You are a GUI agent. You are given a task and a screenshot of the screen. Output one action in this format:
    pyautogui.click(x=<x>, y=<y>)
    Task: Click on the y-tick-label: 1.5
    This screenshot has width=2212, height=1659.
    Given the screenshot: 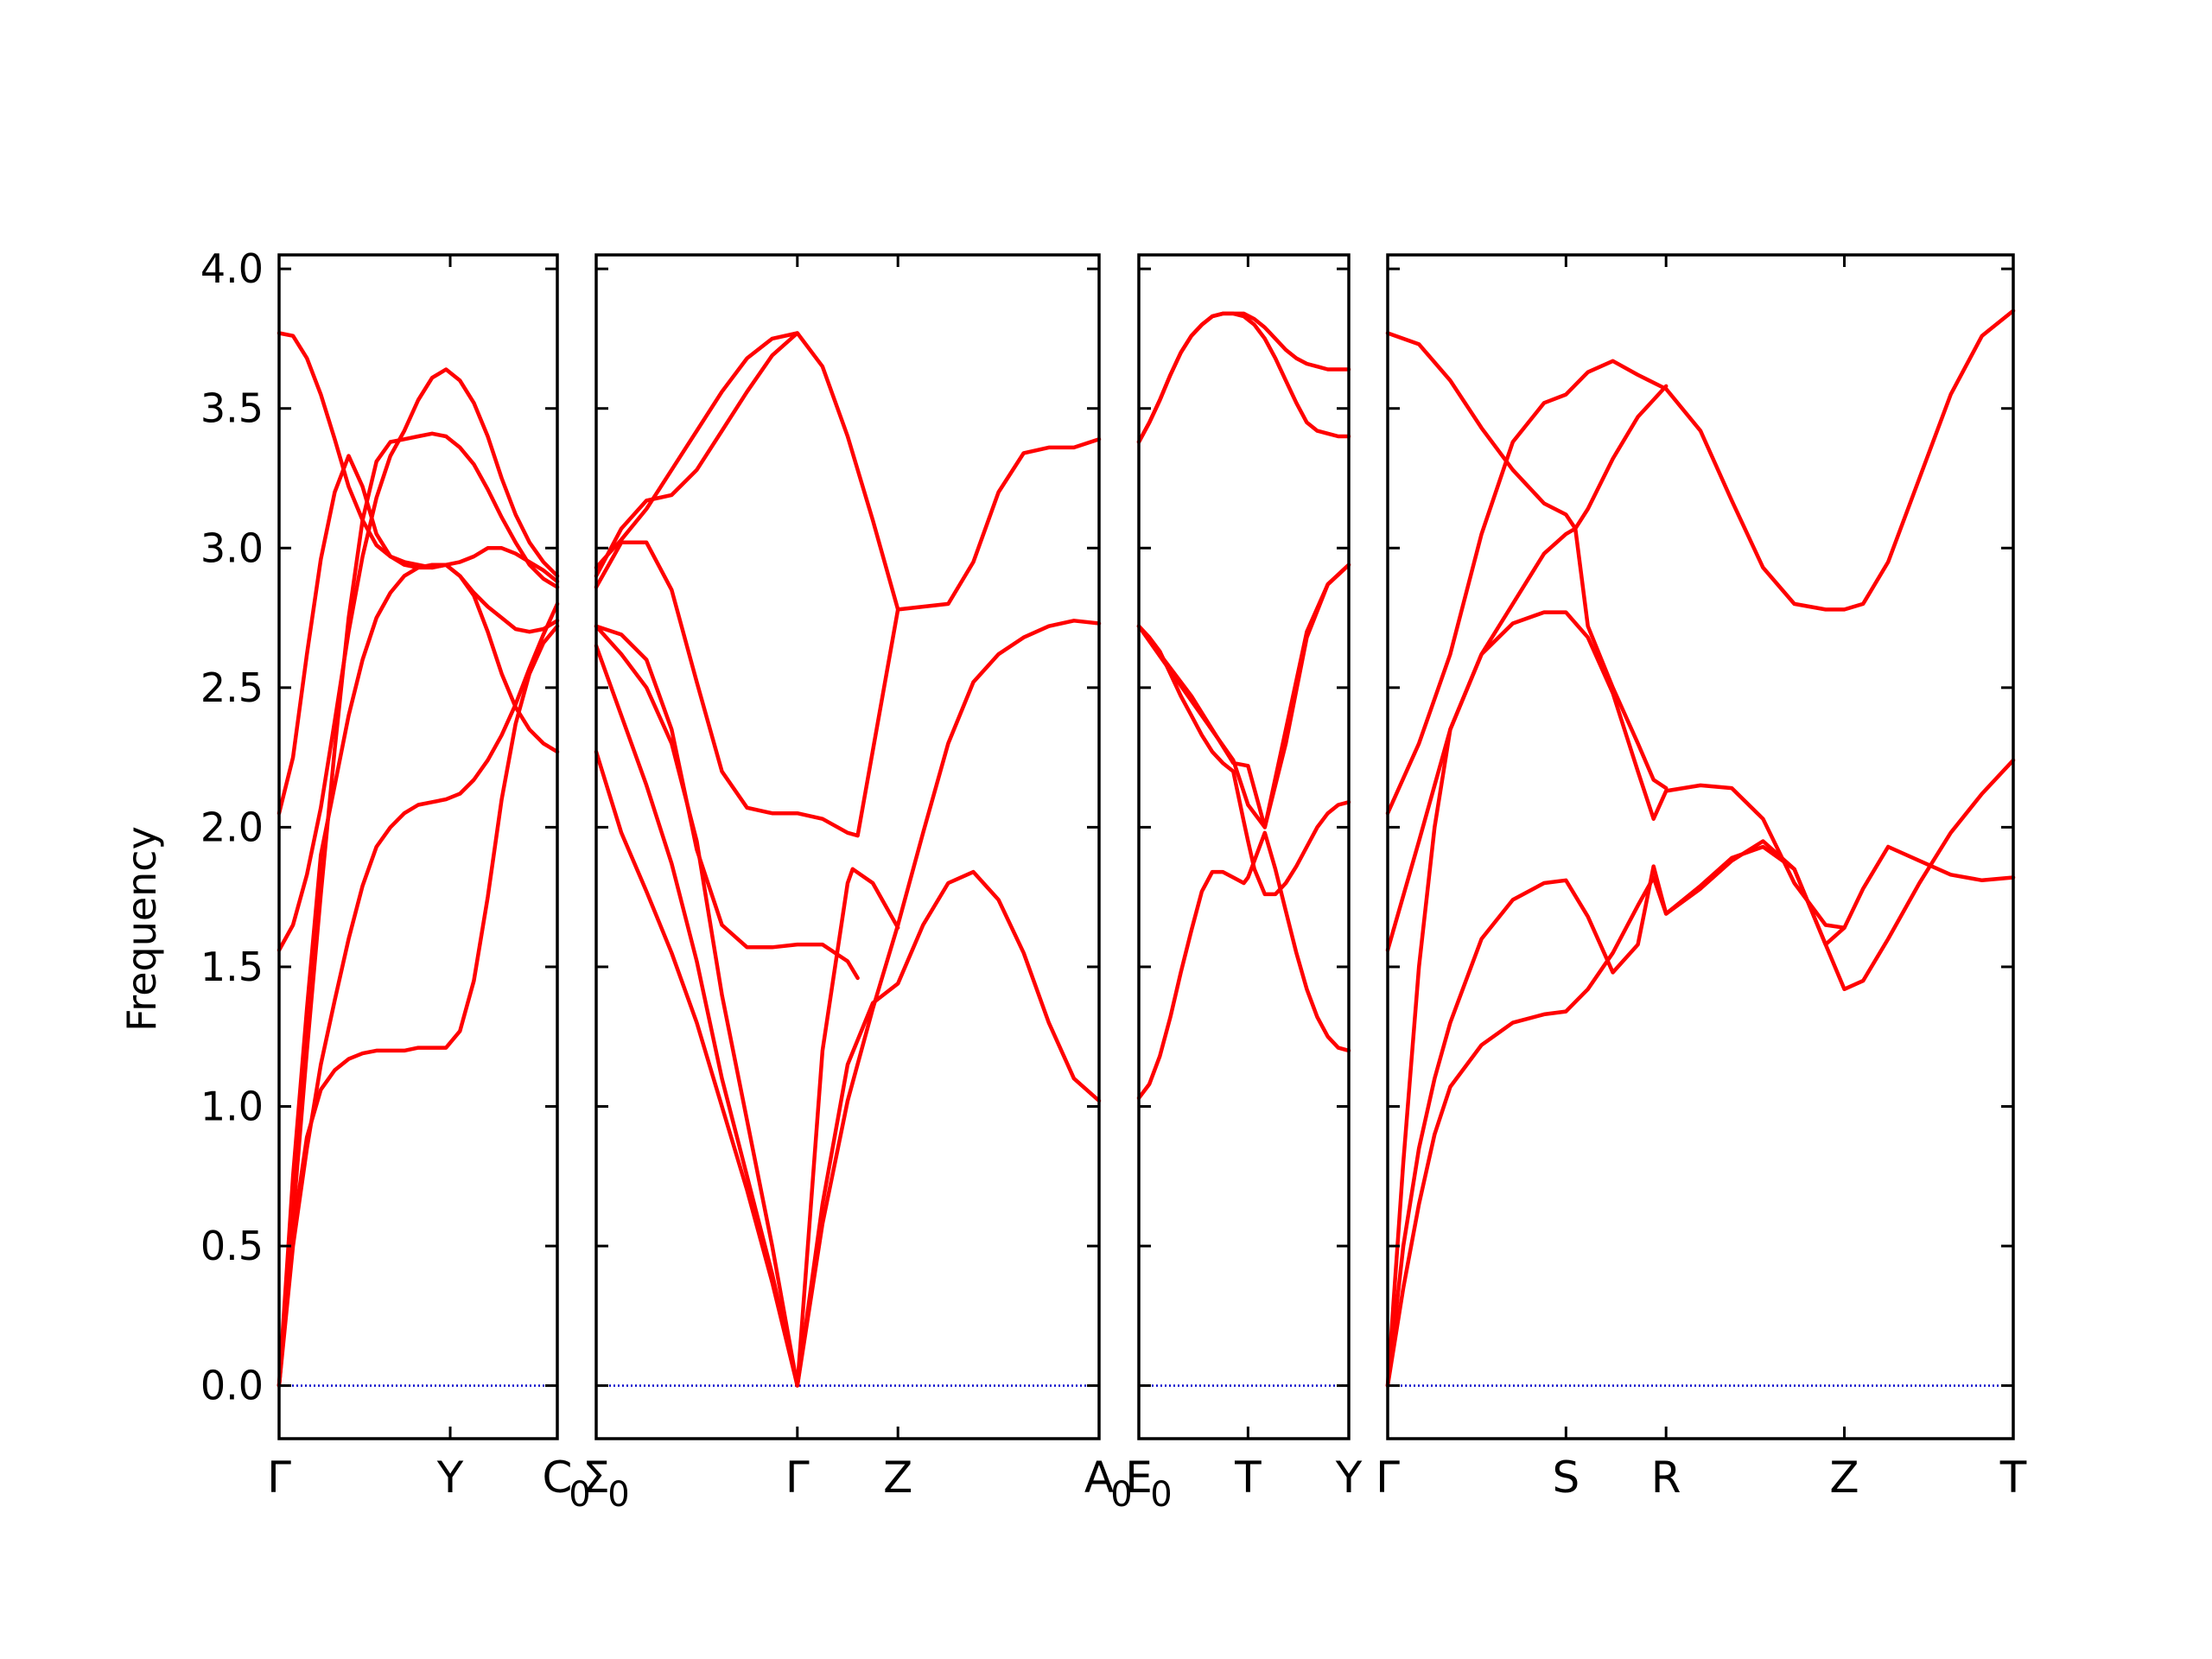 What is the action you would take?
    pyautogui.click(x=232, y=967)
    